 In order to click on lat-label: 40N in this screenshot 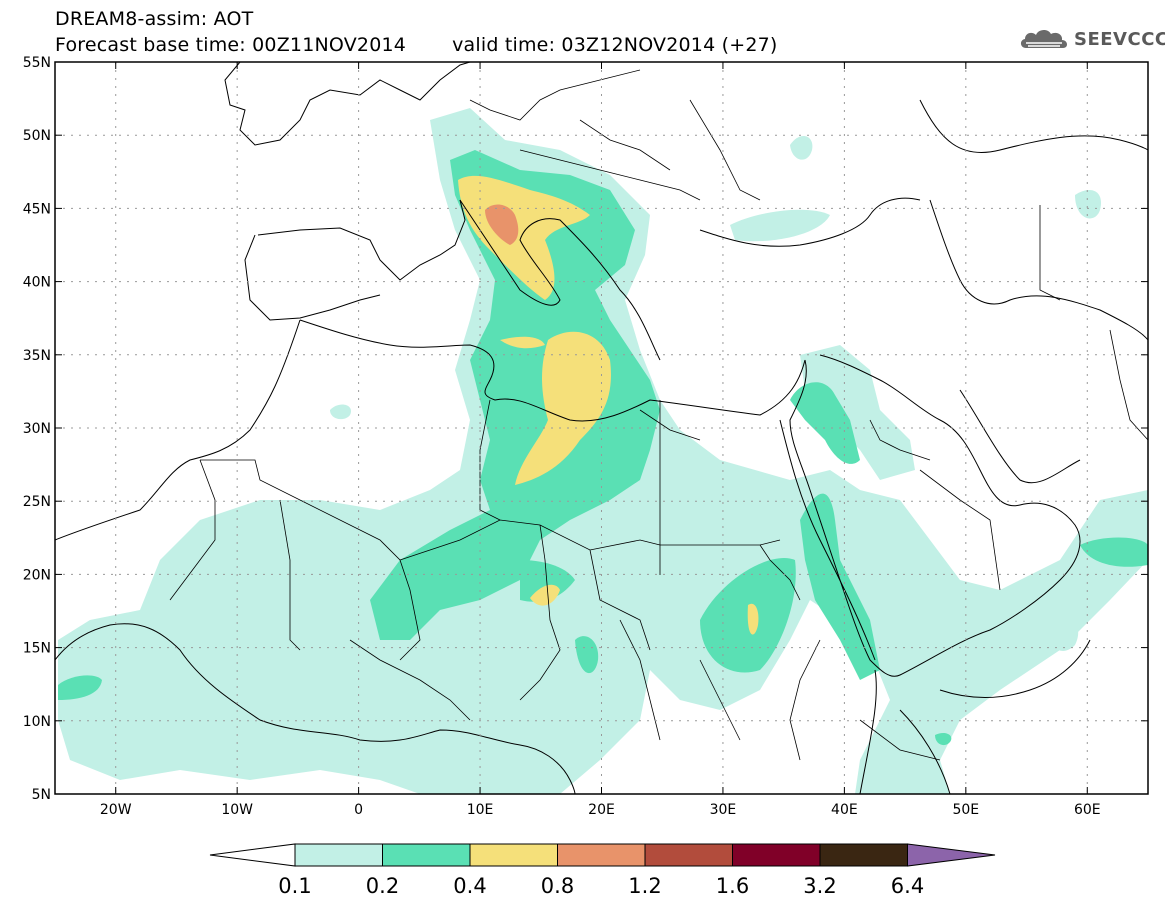, I will do `click(37, 283)`.